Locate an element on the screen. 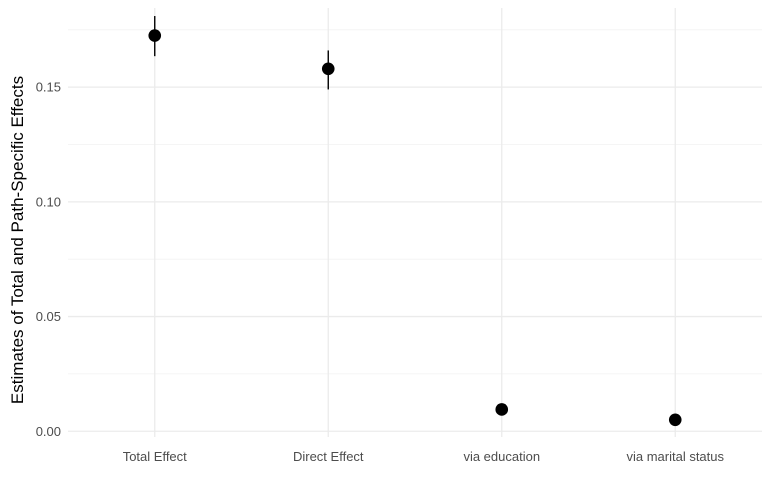 The image size is (771, 495). y-tick-label: 0.05 is located at coordinates (48, 316).